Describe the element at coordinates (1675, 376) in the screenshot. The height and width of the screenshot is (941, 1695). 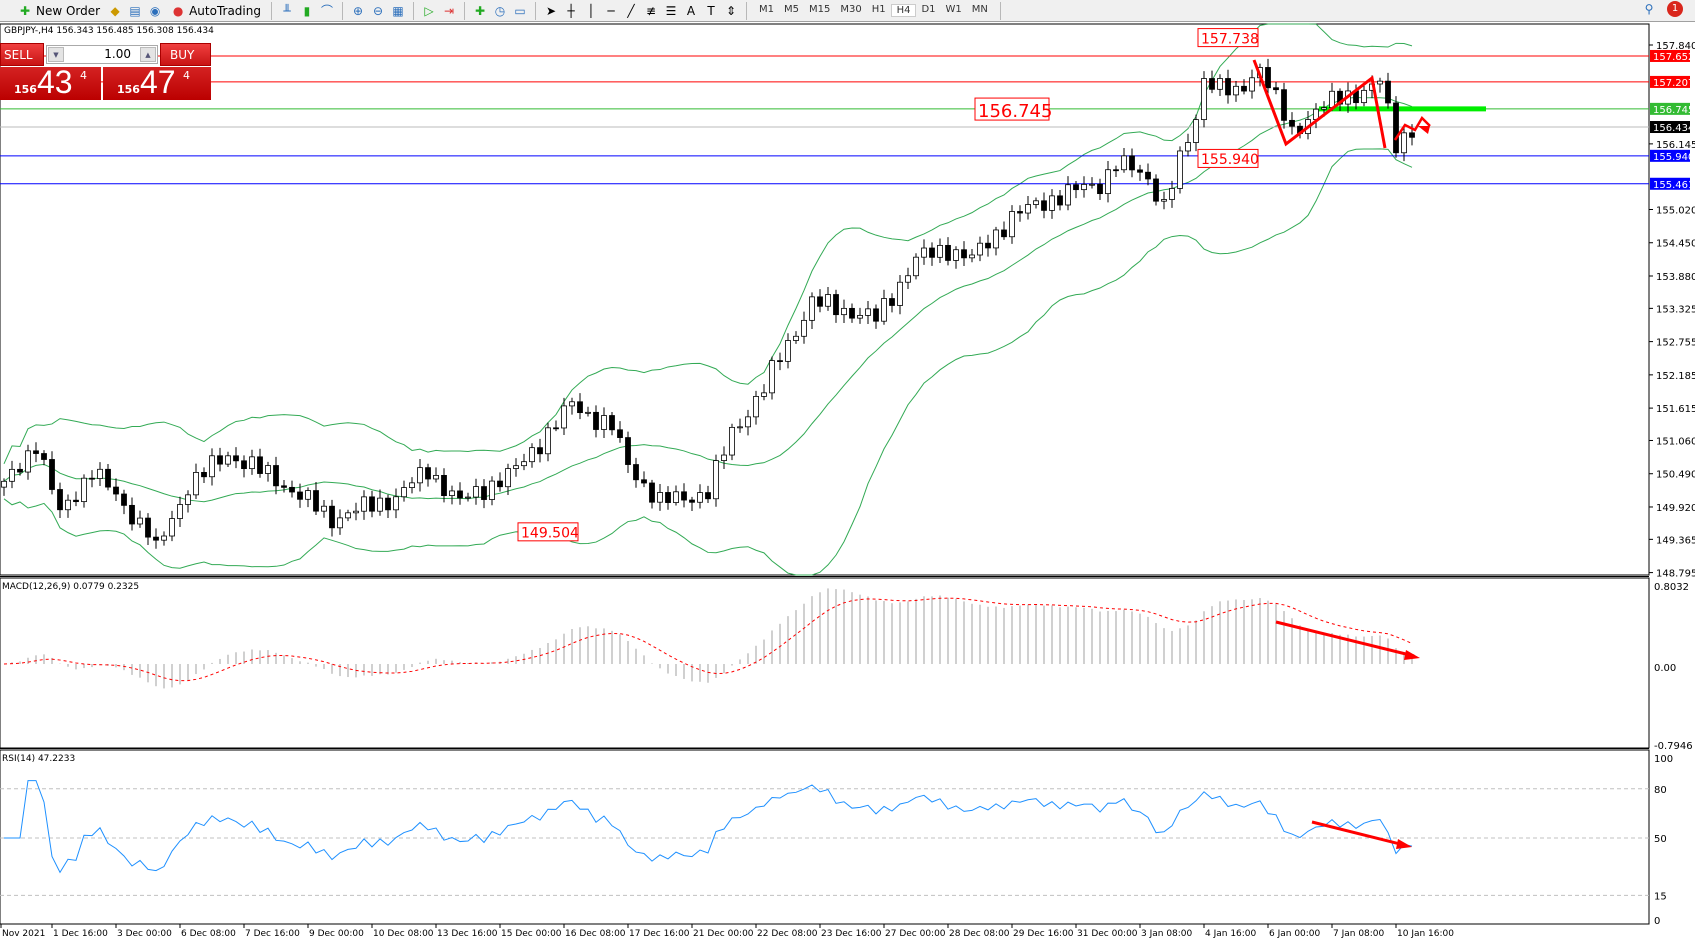
I see `price-axis-label: 152.185` at that location.